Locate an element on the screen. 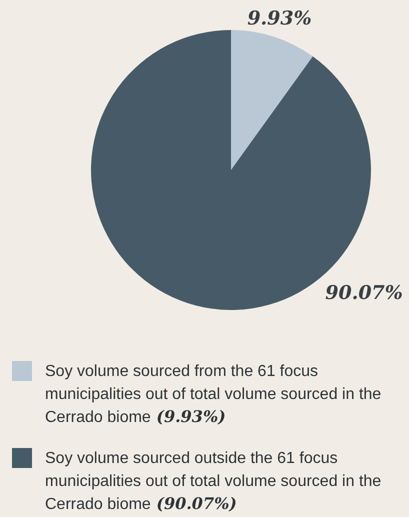 Image resolution: width=409 pixels, height=517 pixels. data-label: 90.07% is located at coordinates (364, 293).